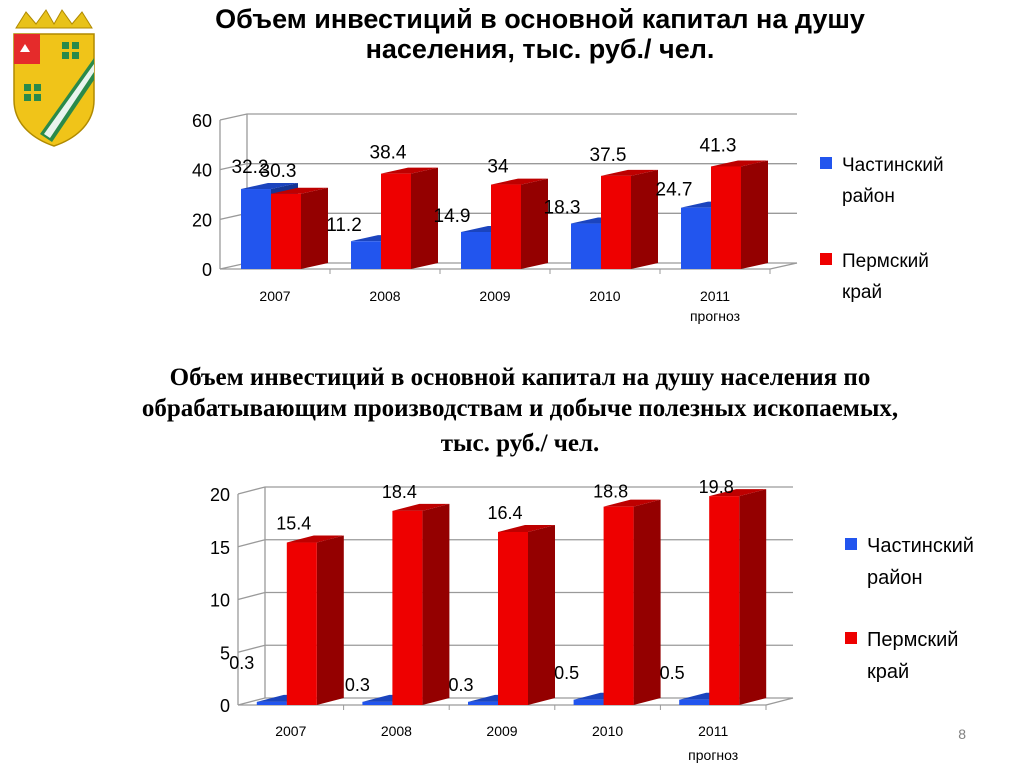 This screenshot has width=1024, height=768. I want to click on data-label: 15.4, so click(293, 524).